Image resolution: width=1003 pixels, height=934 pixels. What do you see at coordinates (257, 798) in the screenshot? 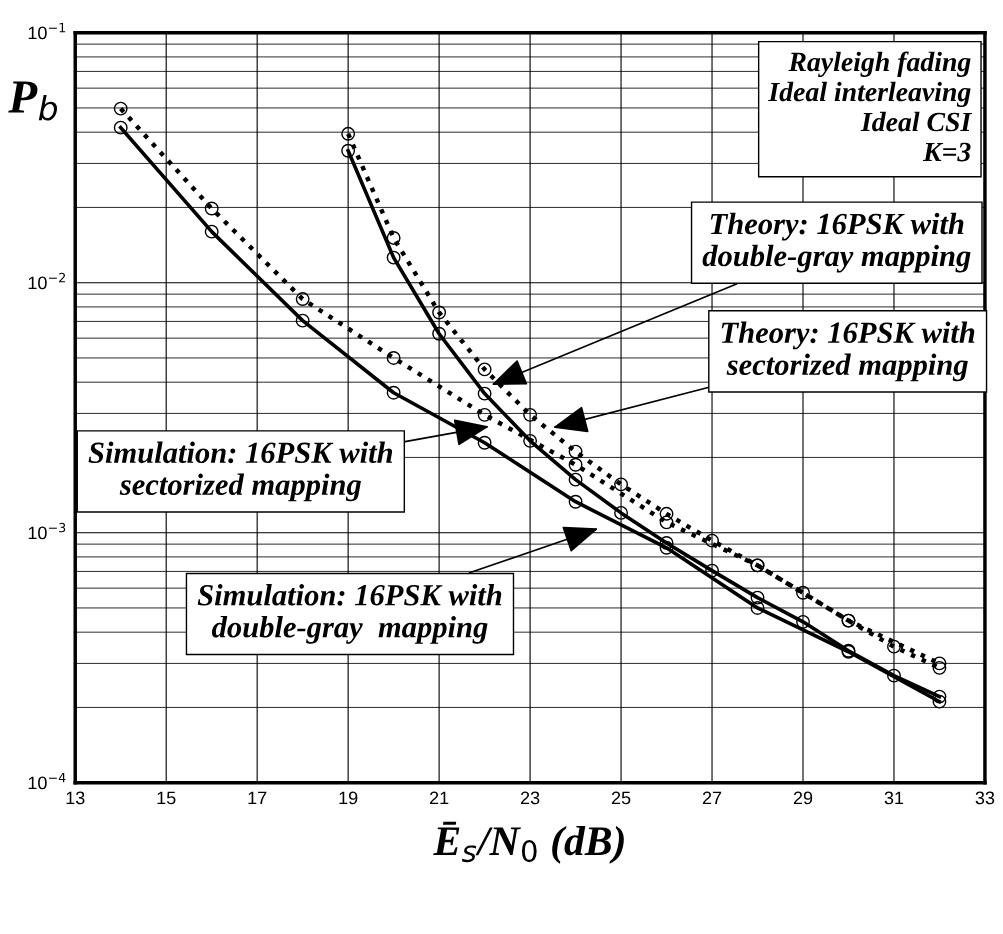
I see `x-tick-label: 17` at bounding box center [257, 798].